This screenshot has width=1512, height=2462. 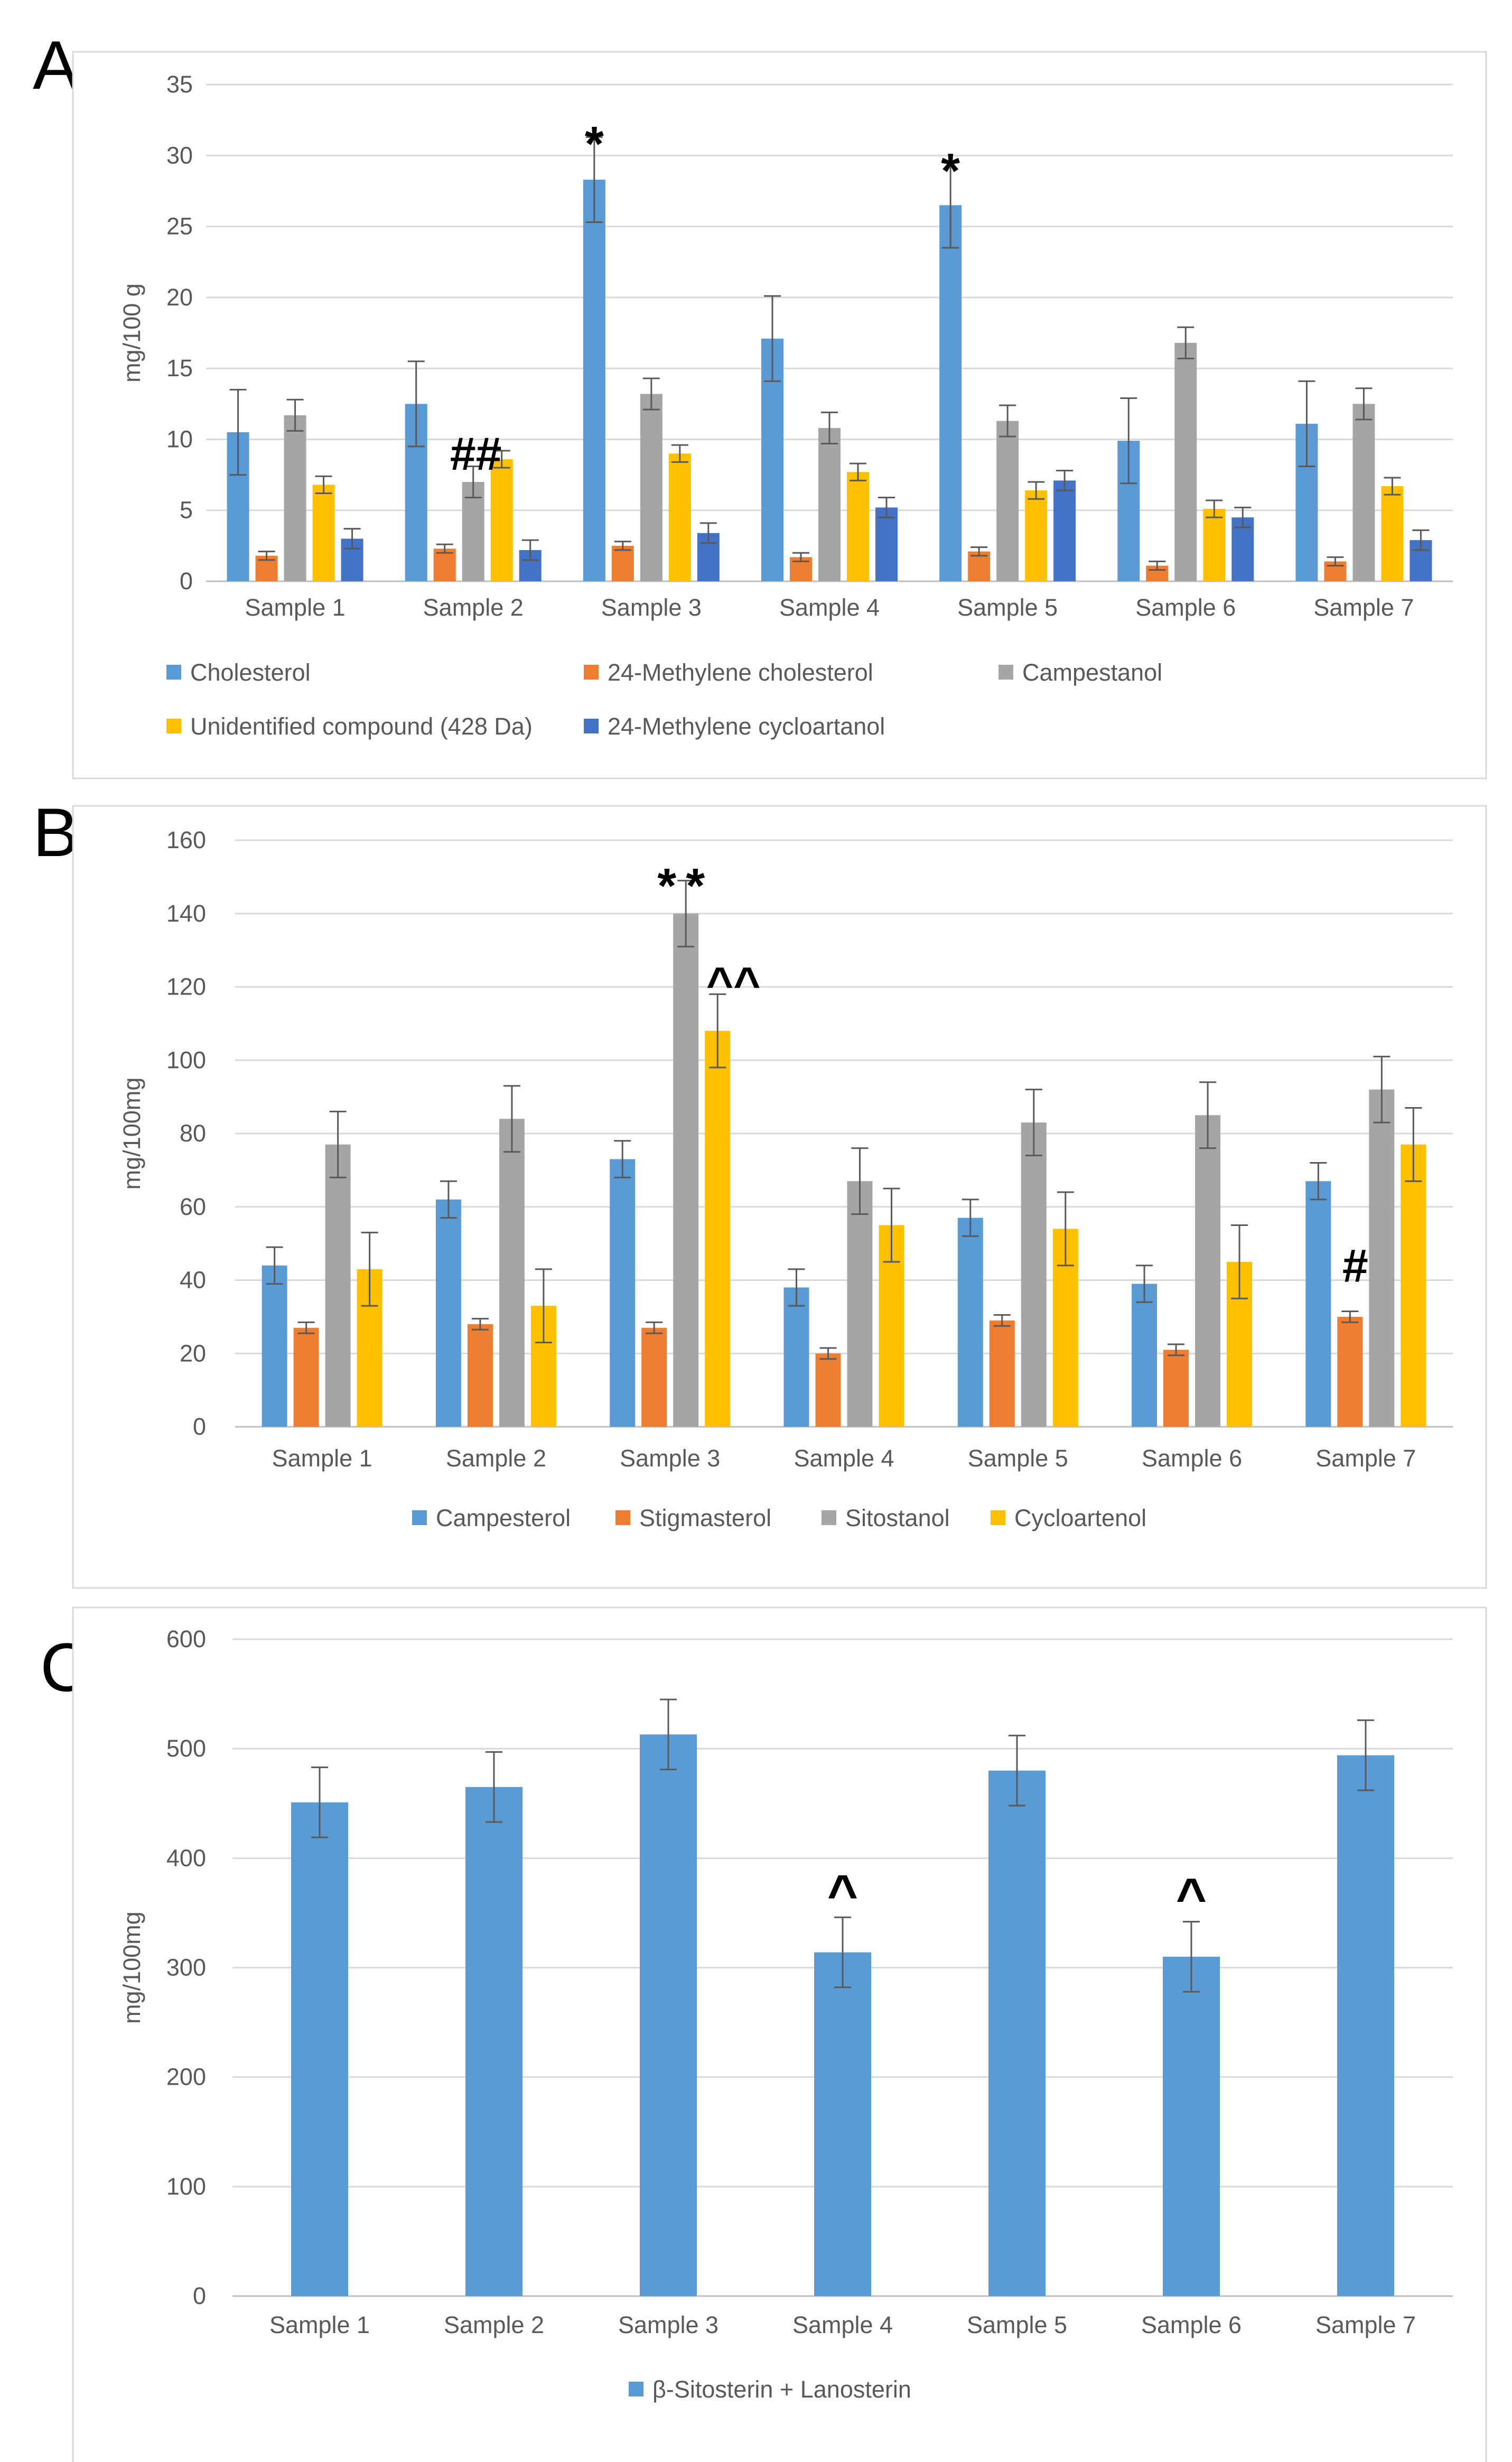 What do you see at coordinates (306, 1377) in the screenshot?
I see `chart-b-bar-s1-c0` at bounding box center [306, 1377].